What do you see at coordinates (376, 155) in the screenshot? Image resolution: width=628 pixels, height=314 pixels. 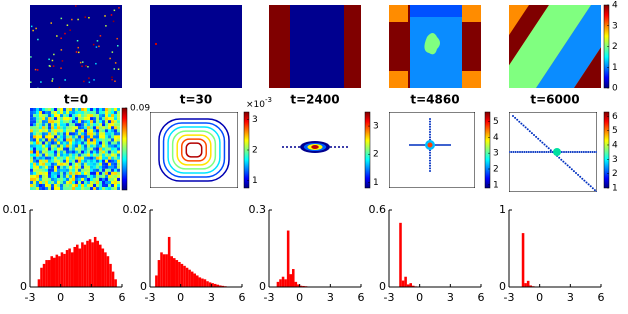 I see `colorbar-tick-label: 2` at bounding box center [376, 155].